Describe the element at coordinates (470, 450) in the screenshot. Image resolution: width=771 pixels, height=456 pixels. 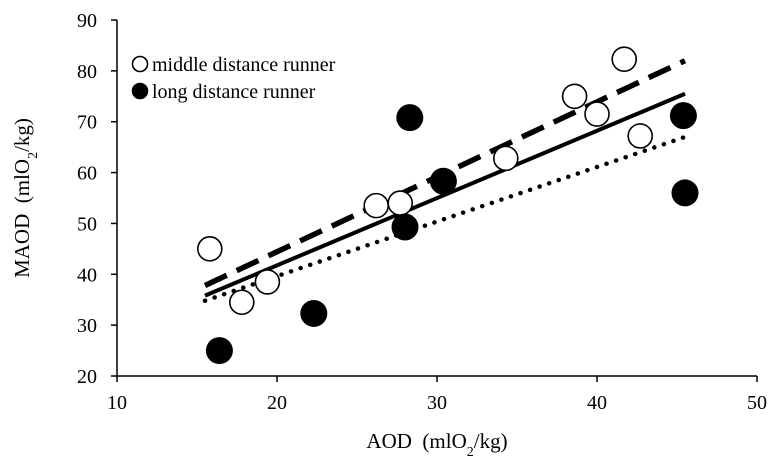
I see `x-axis-title-unit-sub: 2` at that location.